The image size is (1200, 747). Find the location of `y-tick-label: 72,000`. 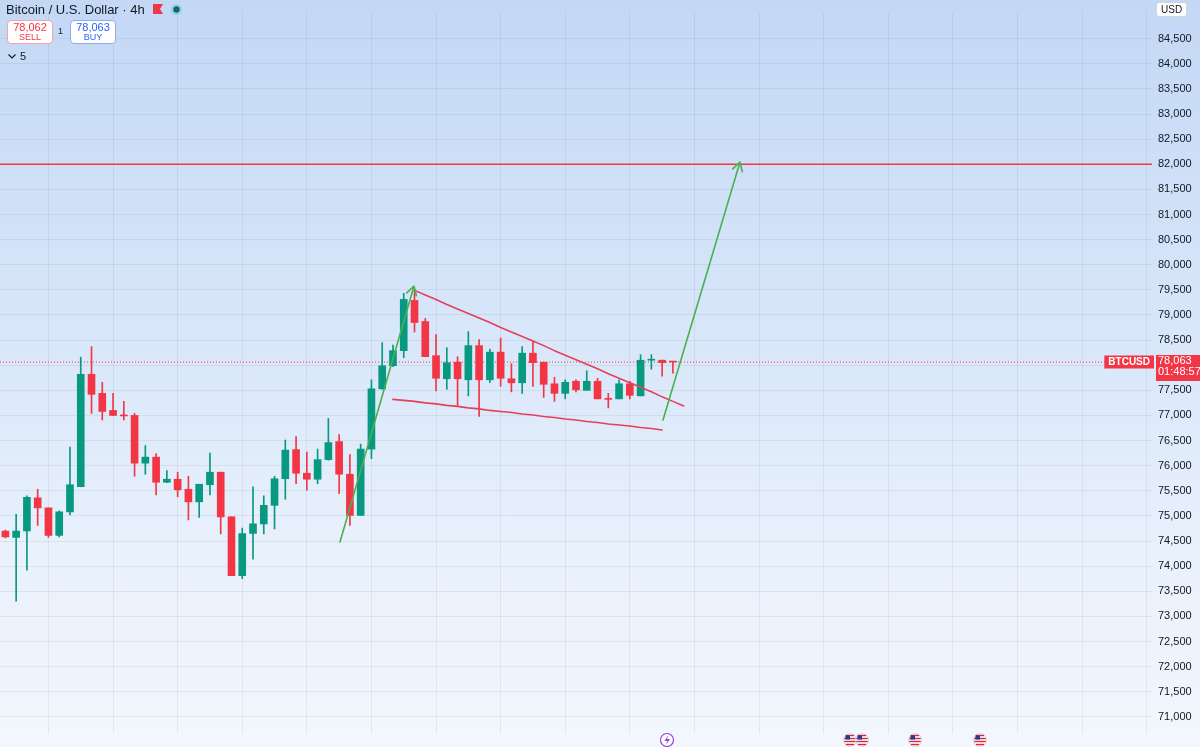

y-tick-label: 72,000 is located at coordinates (1175, 665).